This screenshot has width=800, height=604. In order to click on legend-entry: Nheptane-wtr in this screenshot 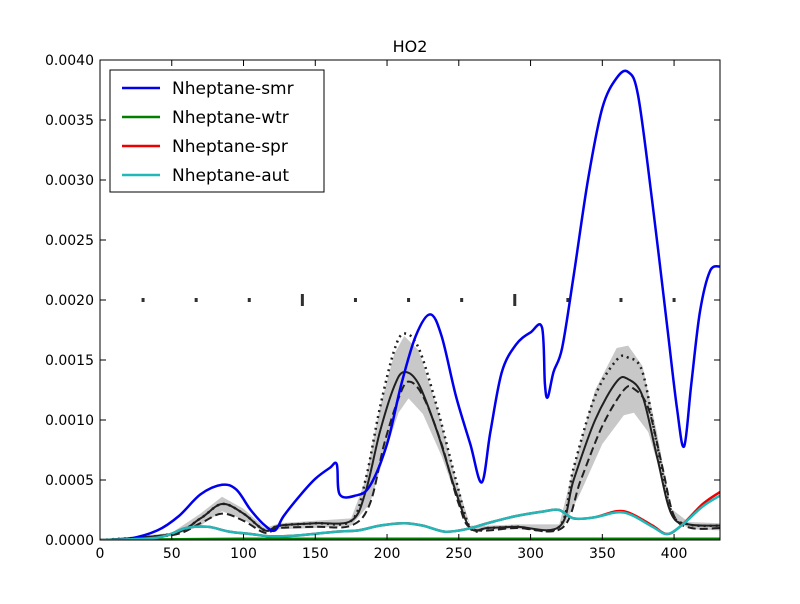, I will do `click(205, 118)`.